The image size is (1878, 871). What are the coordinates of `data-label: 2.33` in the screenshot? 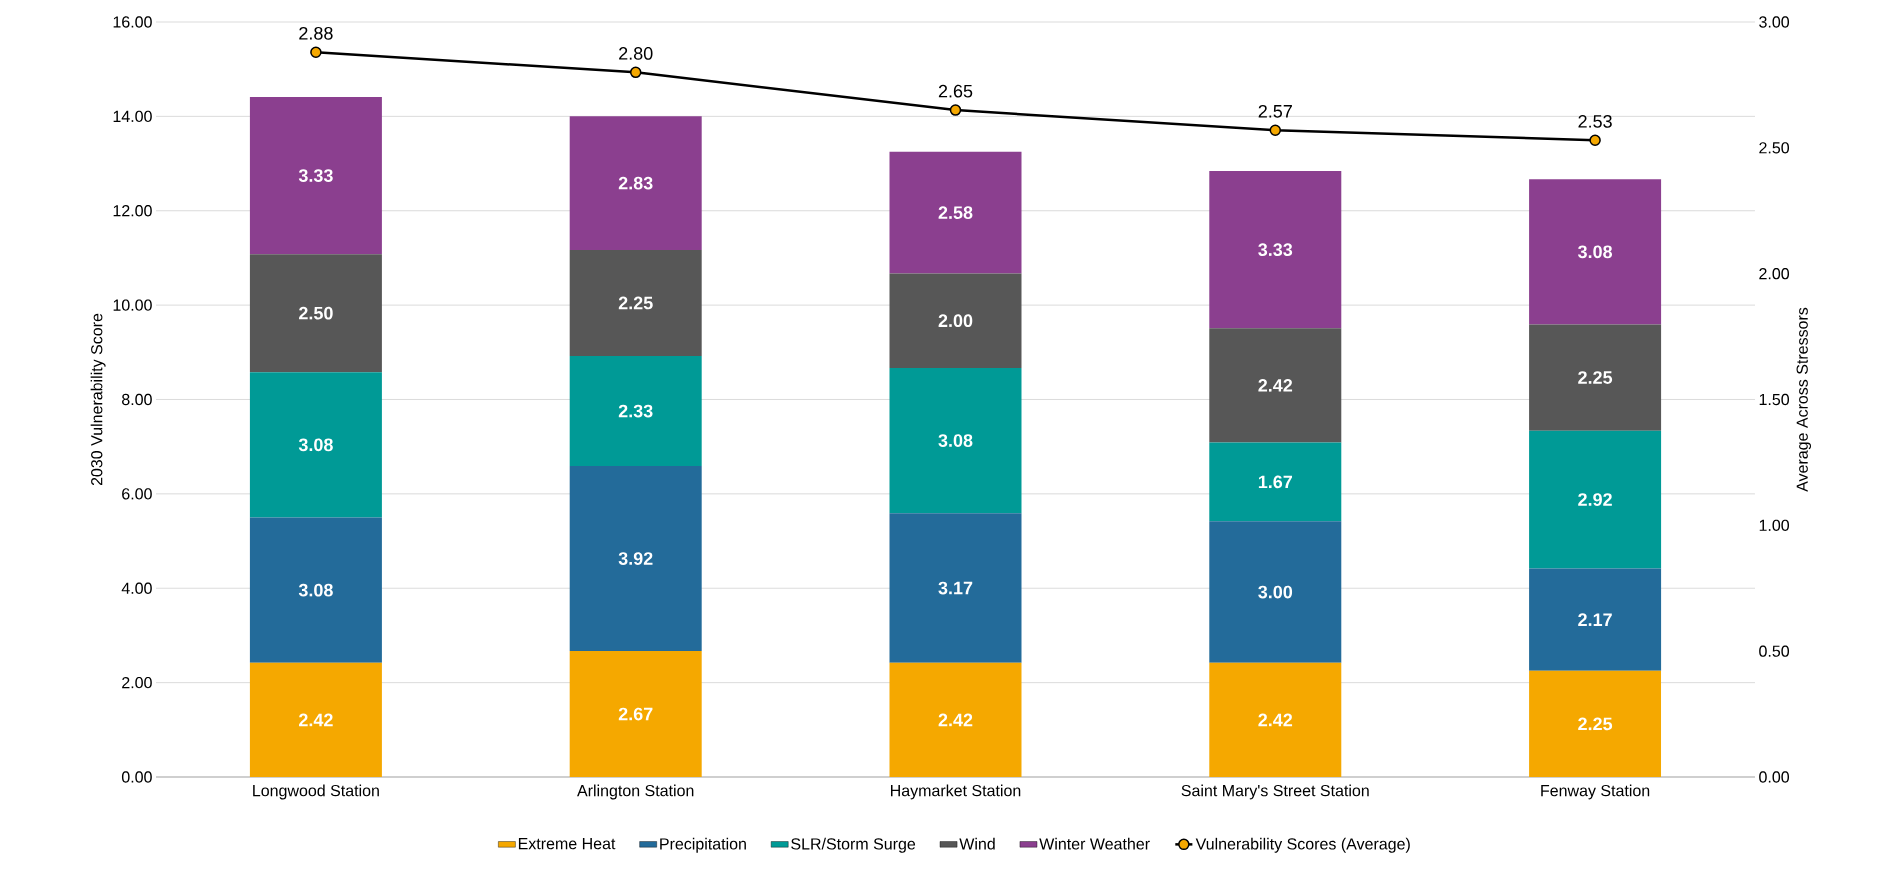 It's located at (635, 411).